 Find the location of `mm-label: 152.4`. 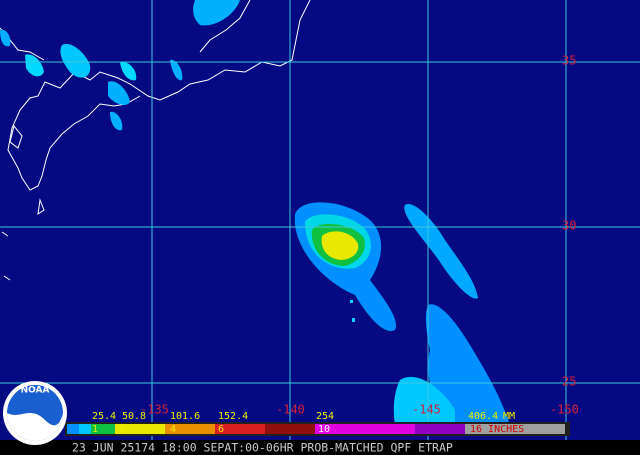

mm-label: 152.4 is located at coordinates (233, 416).